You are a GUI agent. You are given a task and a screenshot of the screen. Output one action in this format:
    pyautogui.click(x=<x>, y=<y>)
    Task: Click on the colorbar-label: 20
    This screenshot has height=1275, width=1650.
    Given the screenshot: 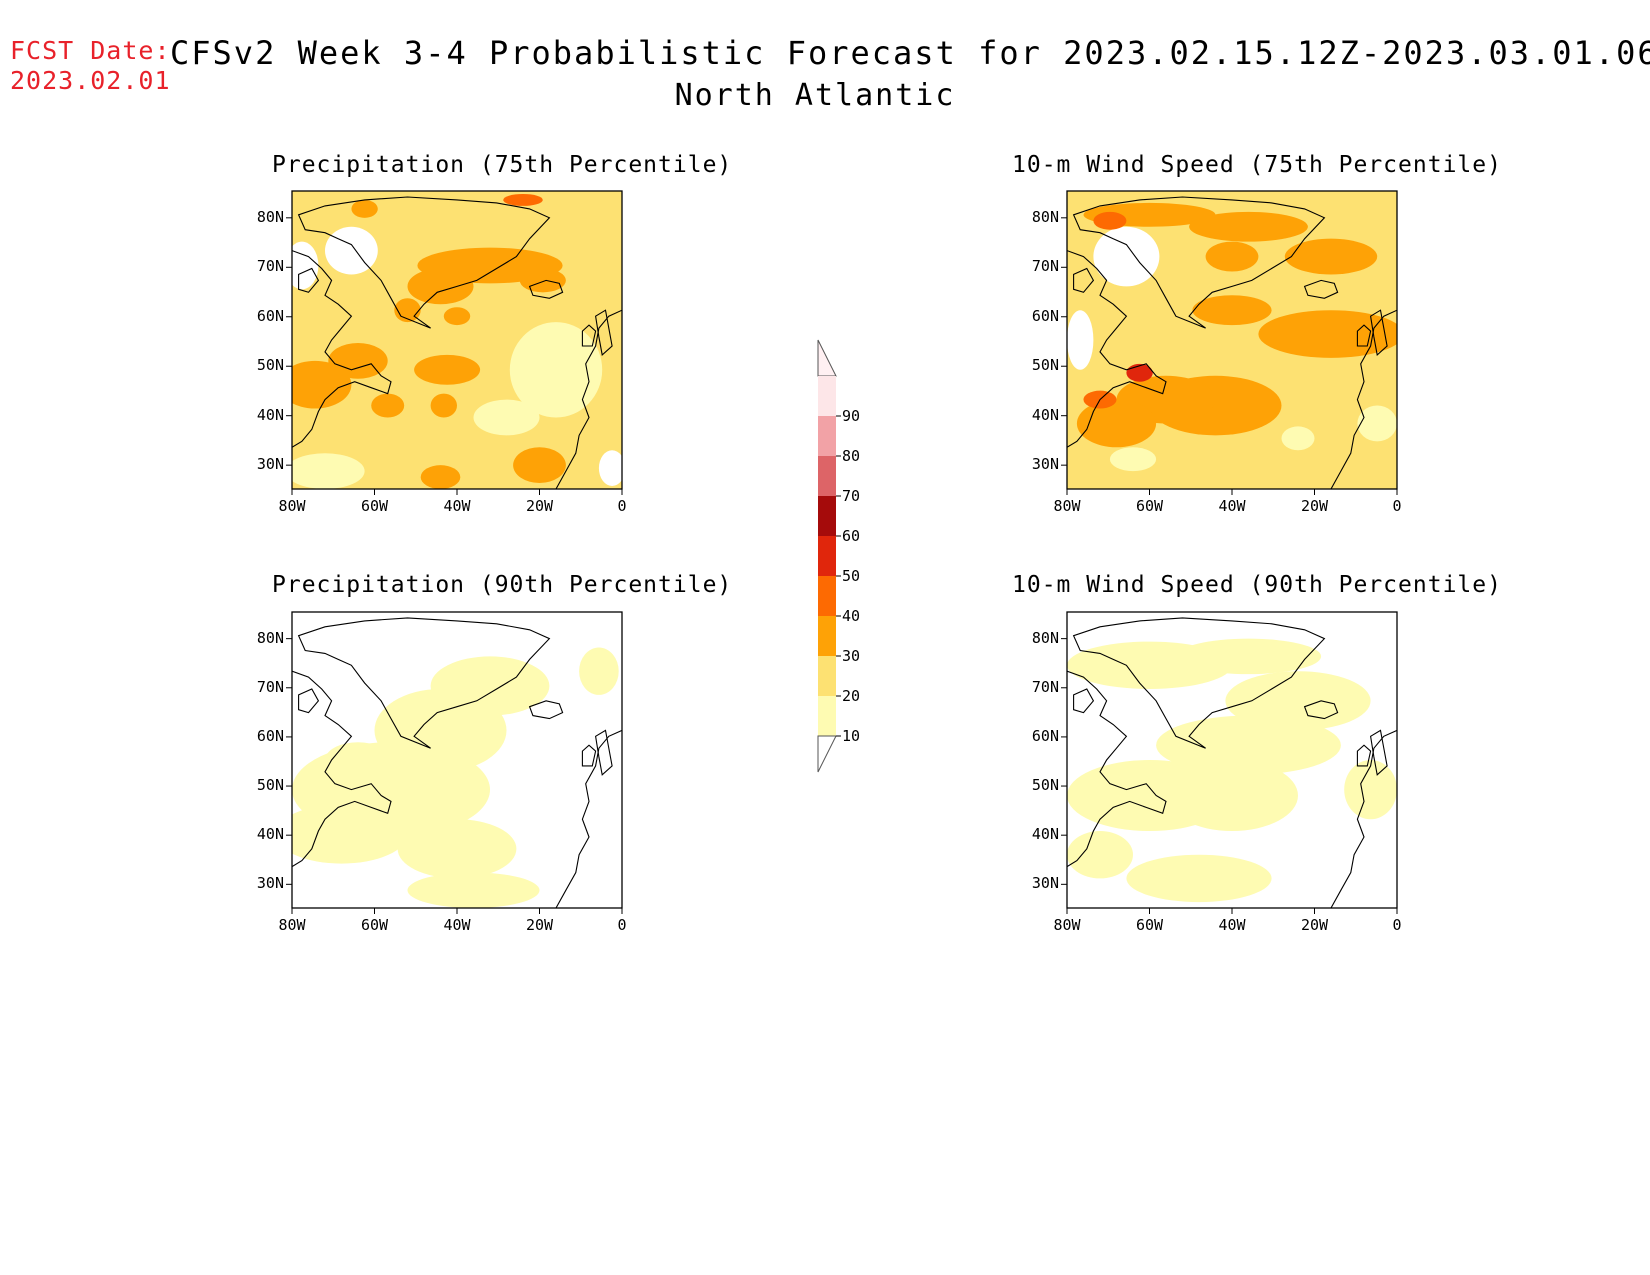 What is the action you would take?
    pyautogui.click(x=851, y=696)
    